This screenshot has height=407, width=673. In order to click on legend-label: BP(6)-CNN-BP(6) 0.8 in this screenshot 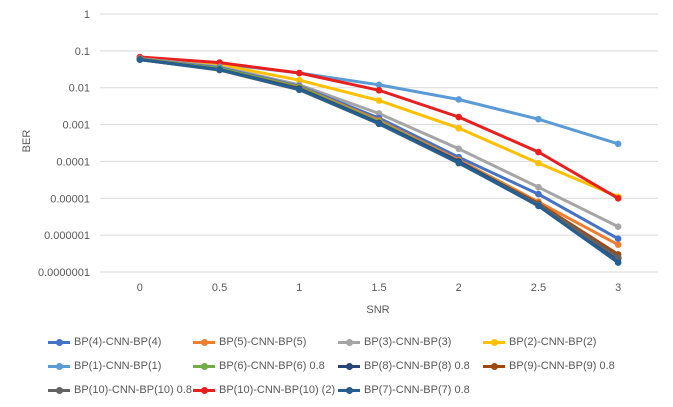, I will do `click(272, 366)`.